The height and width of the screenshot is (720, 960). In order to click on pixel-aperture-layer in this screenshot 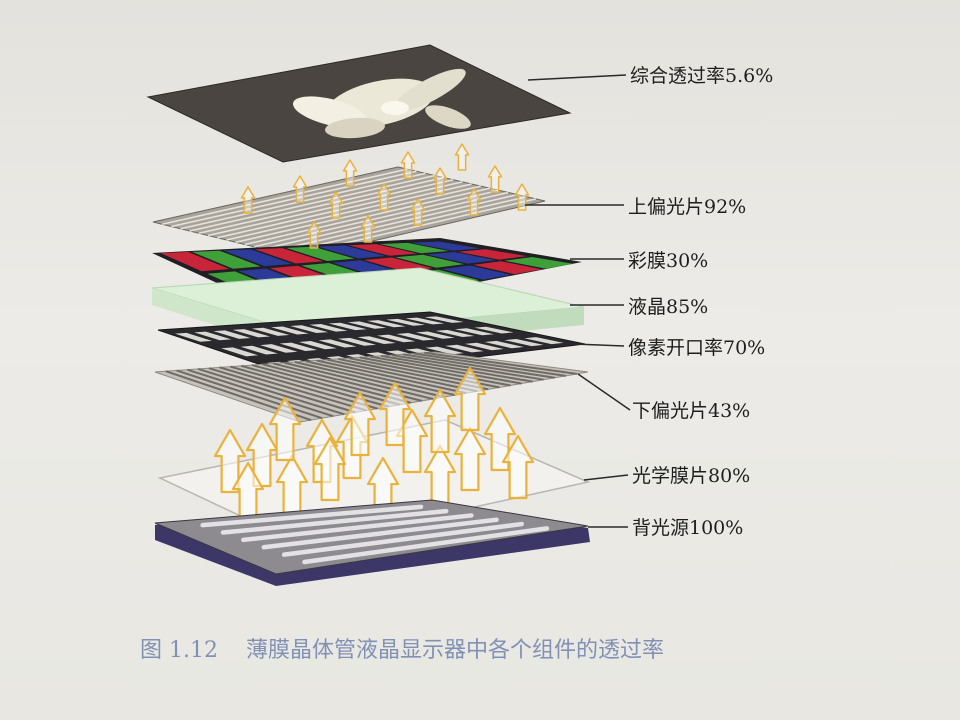, I will do `click(371, 345)`.